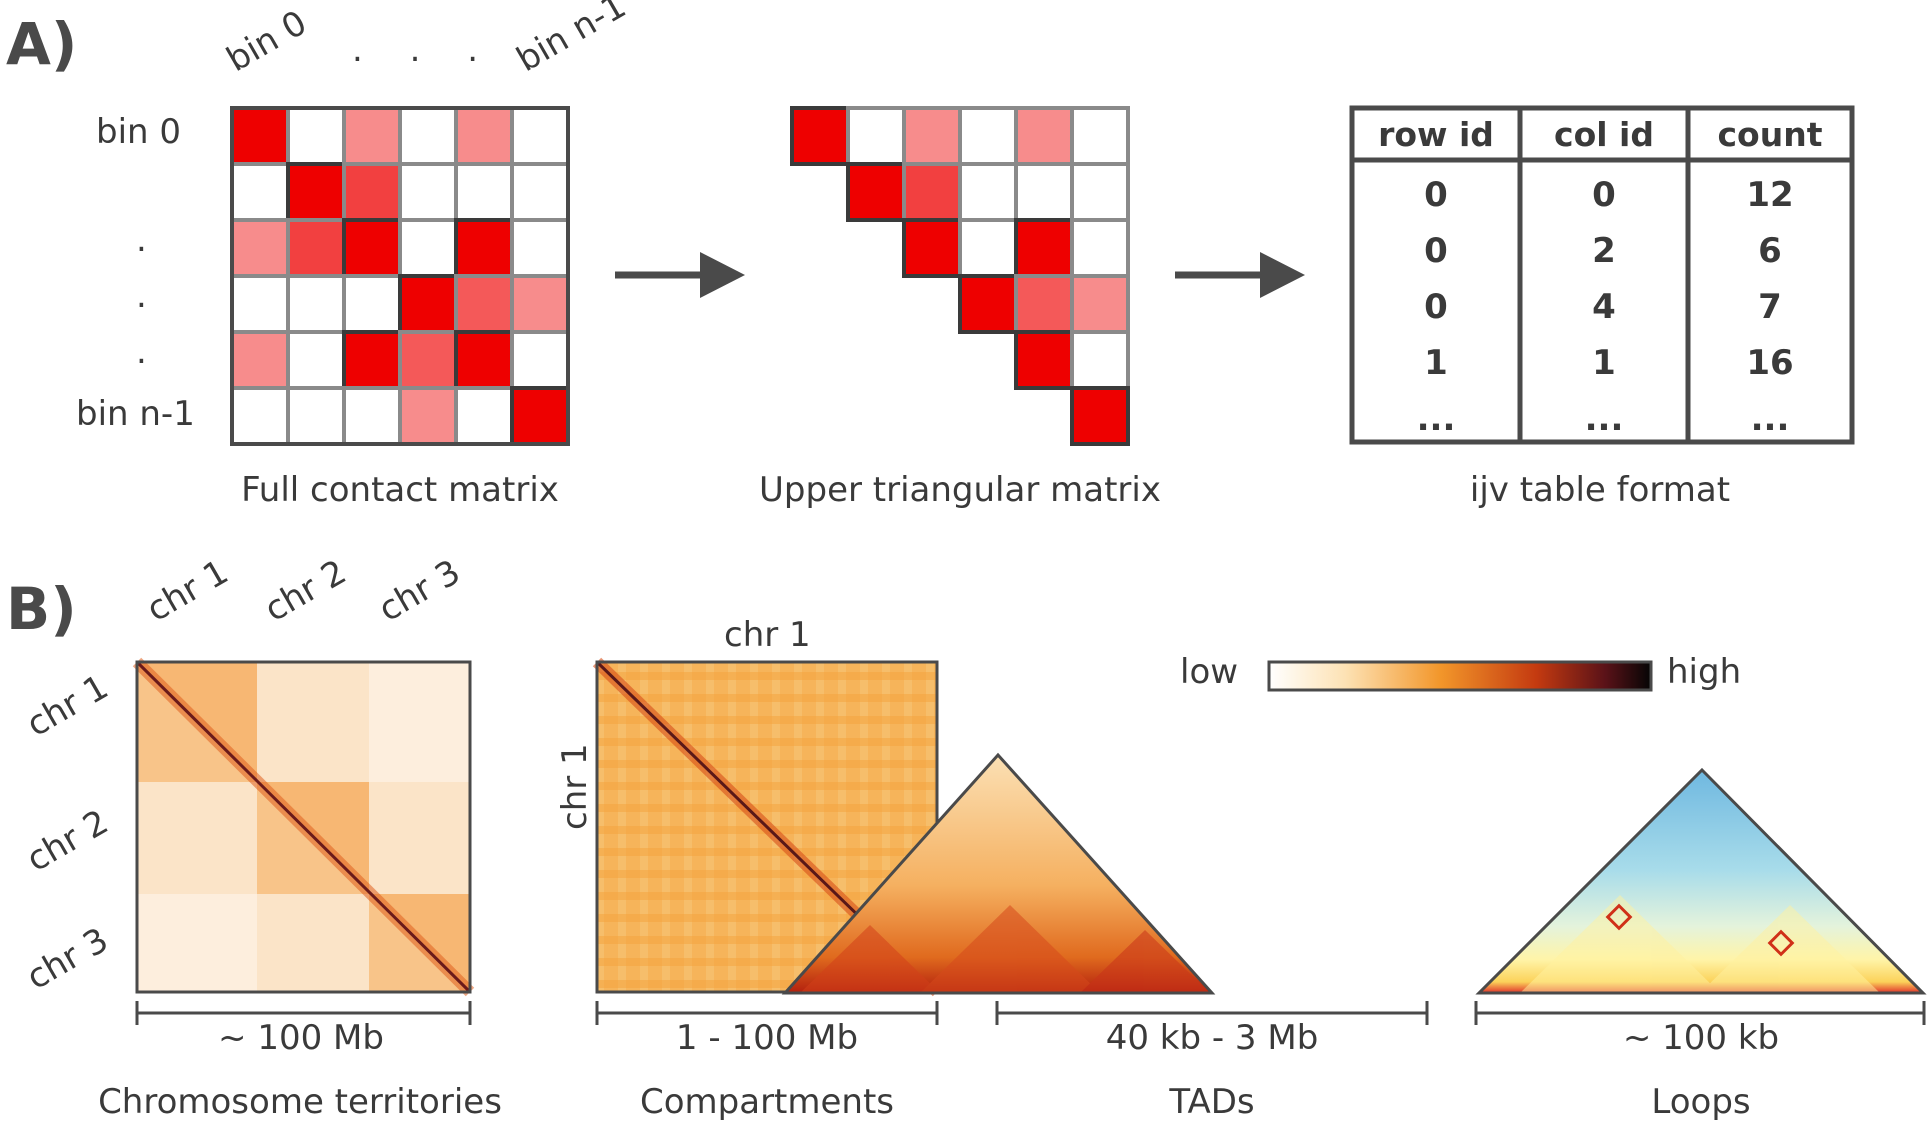  What do you see at coordinates (139, 132) in the screenshot?
I see `row-label-bin-0: bin 0` at bounding box center [139, 132].